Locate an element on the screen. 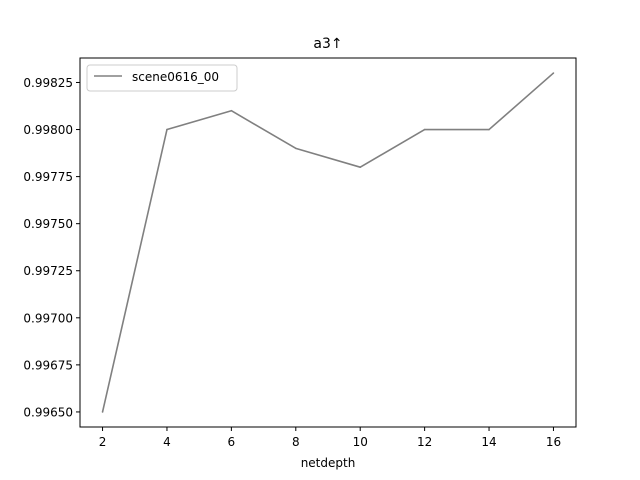 The height and width of the screenshot is (480, 640). y-tick-label: 0.99675 is located at coordinates (48, 365).